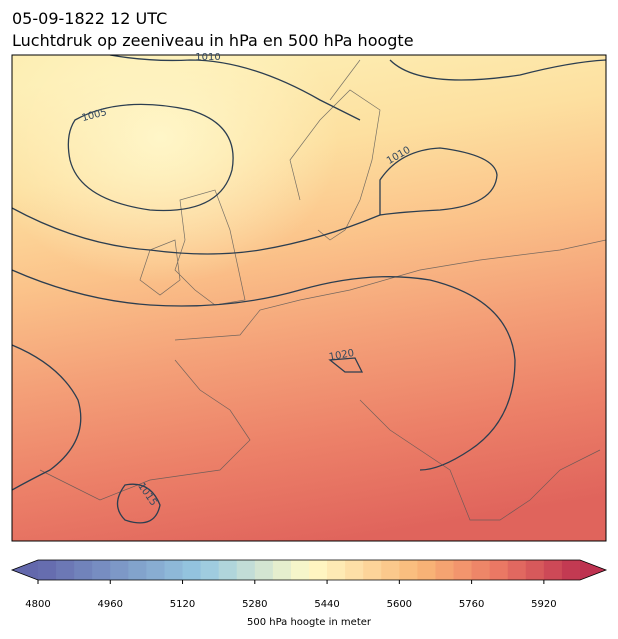  I want to click on colorbar-extend-low, so click(25, 570).